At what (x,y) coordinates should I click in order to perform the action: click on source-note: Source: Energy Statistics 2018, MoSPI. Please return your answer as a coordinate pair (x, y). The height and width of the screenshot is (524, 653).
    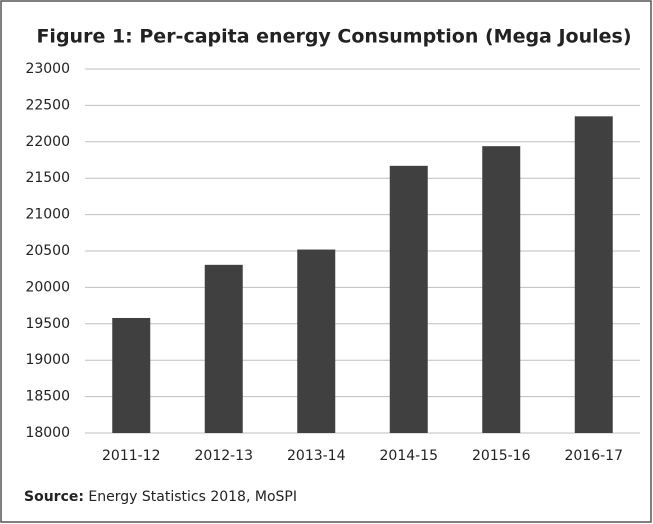
    Looking at the image, I should click on (160, 497).